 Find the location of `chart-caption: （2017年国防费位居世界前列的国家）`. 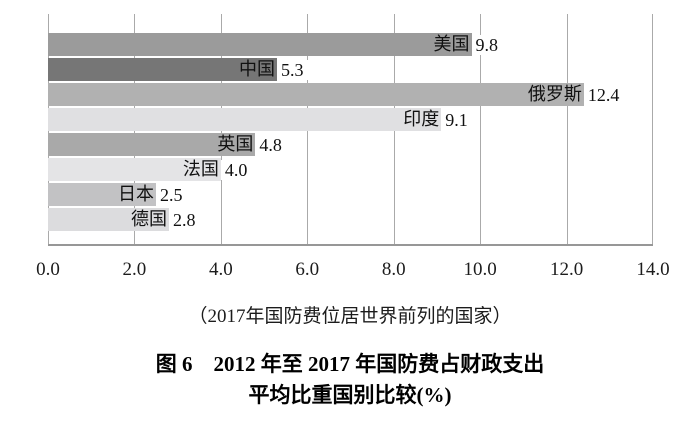

chart-caption: （2017年国防费位居世界前列的国家） is located at coordinates (350, 316).